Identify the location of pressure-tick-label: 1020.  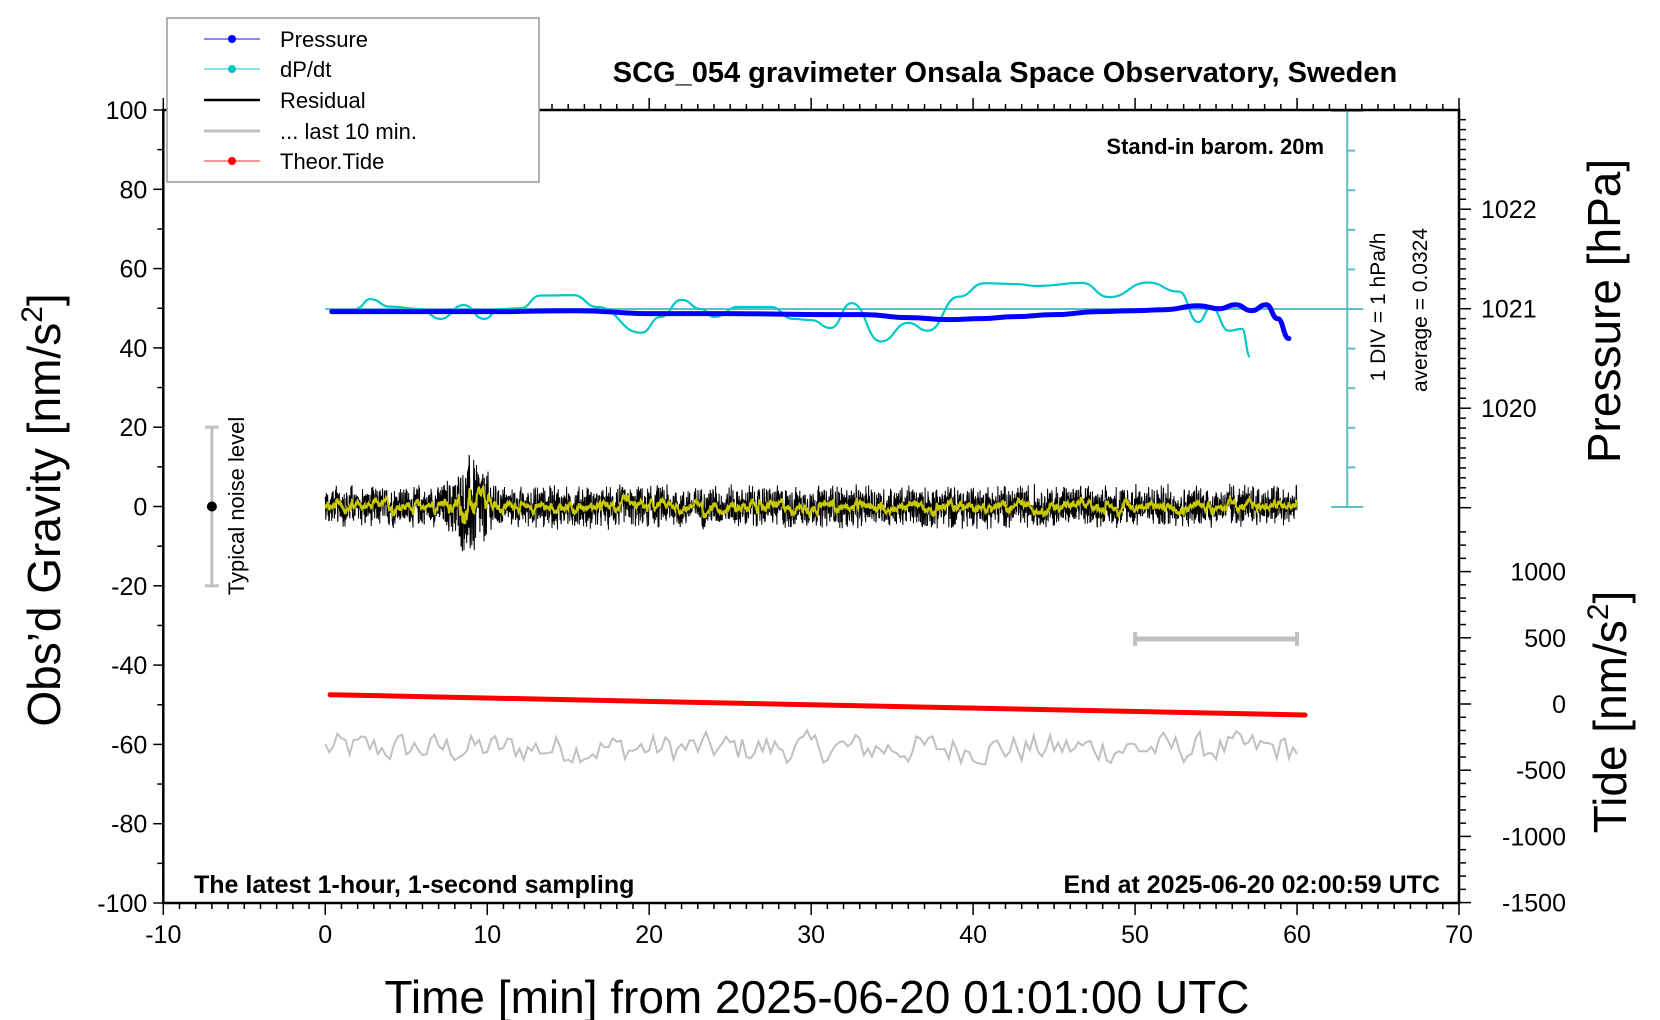
(1509, 409).